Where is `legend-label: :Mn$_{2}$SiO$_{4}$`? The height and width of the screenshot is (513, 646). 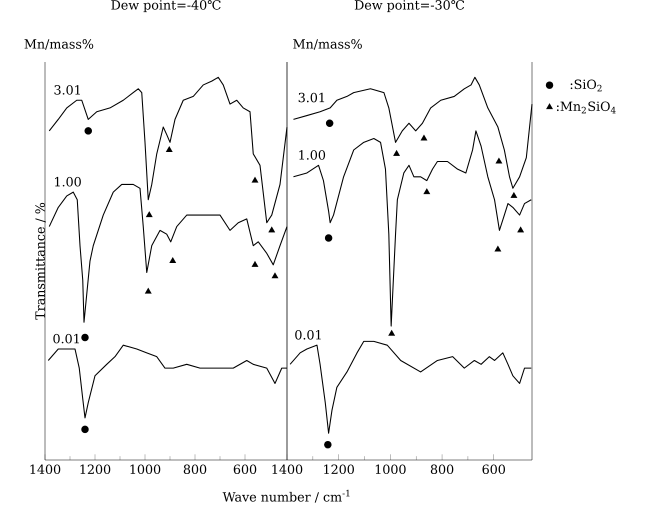 legend-label: :Mn$_{2}$SiO$_{4}$ is located at coordinates (586, 107).